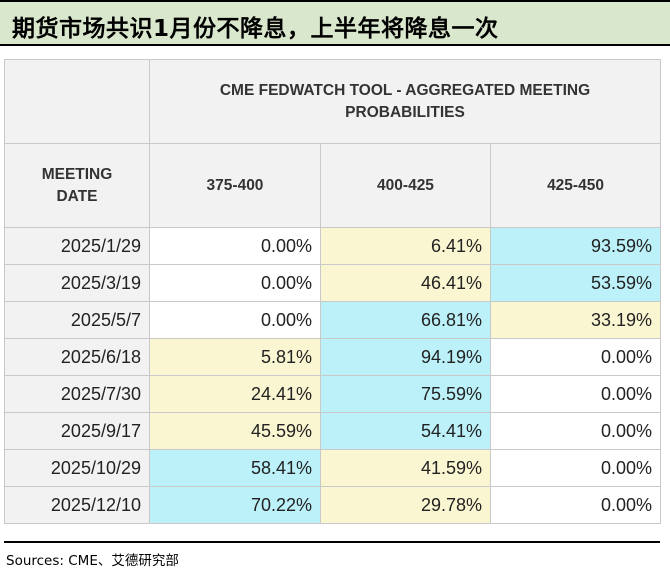  I want to click on meeting-date-cell: 2025/7/30, so click(77, 394).